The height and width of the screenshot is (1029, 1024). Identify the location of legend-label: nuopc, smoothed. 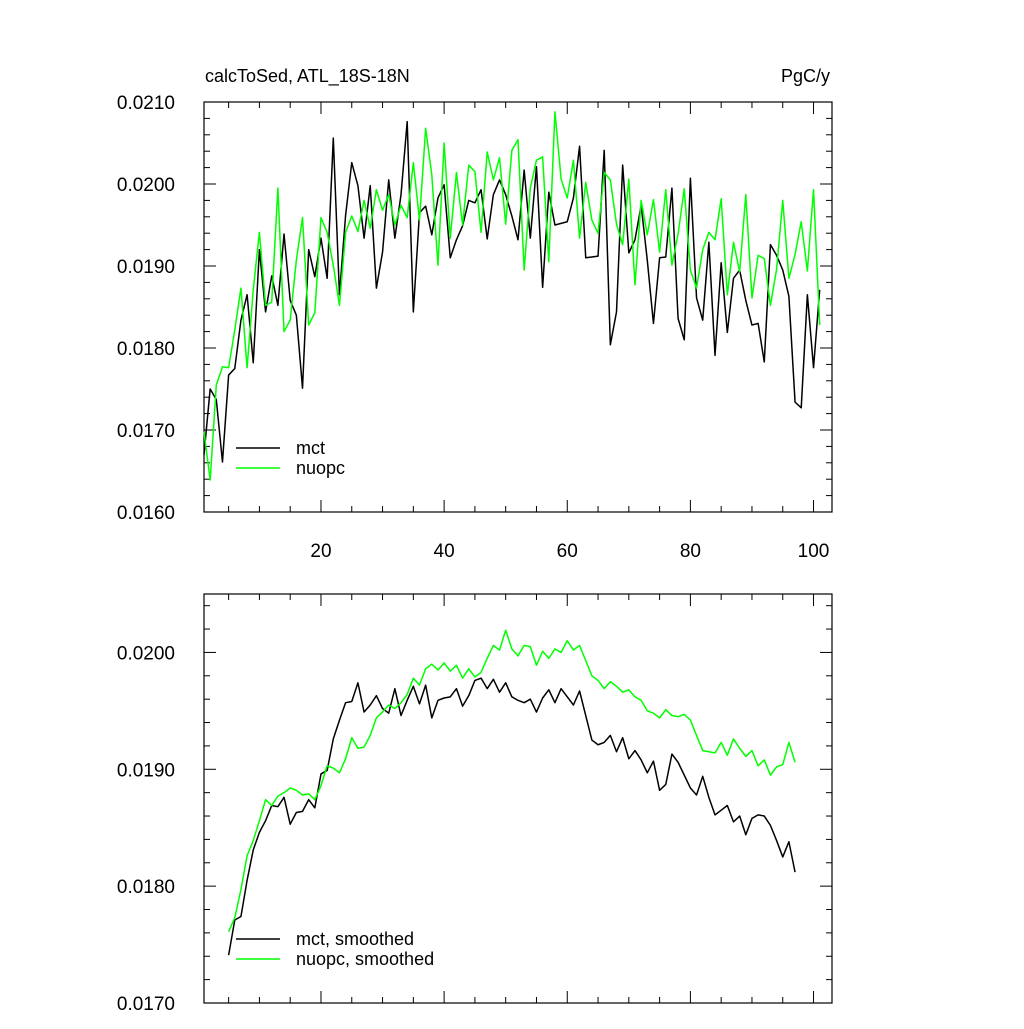
(365, 959).